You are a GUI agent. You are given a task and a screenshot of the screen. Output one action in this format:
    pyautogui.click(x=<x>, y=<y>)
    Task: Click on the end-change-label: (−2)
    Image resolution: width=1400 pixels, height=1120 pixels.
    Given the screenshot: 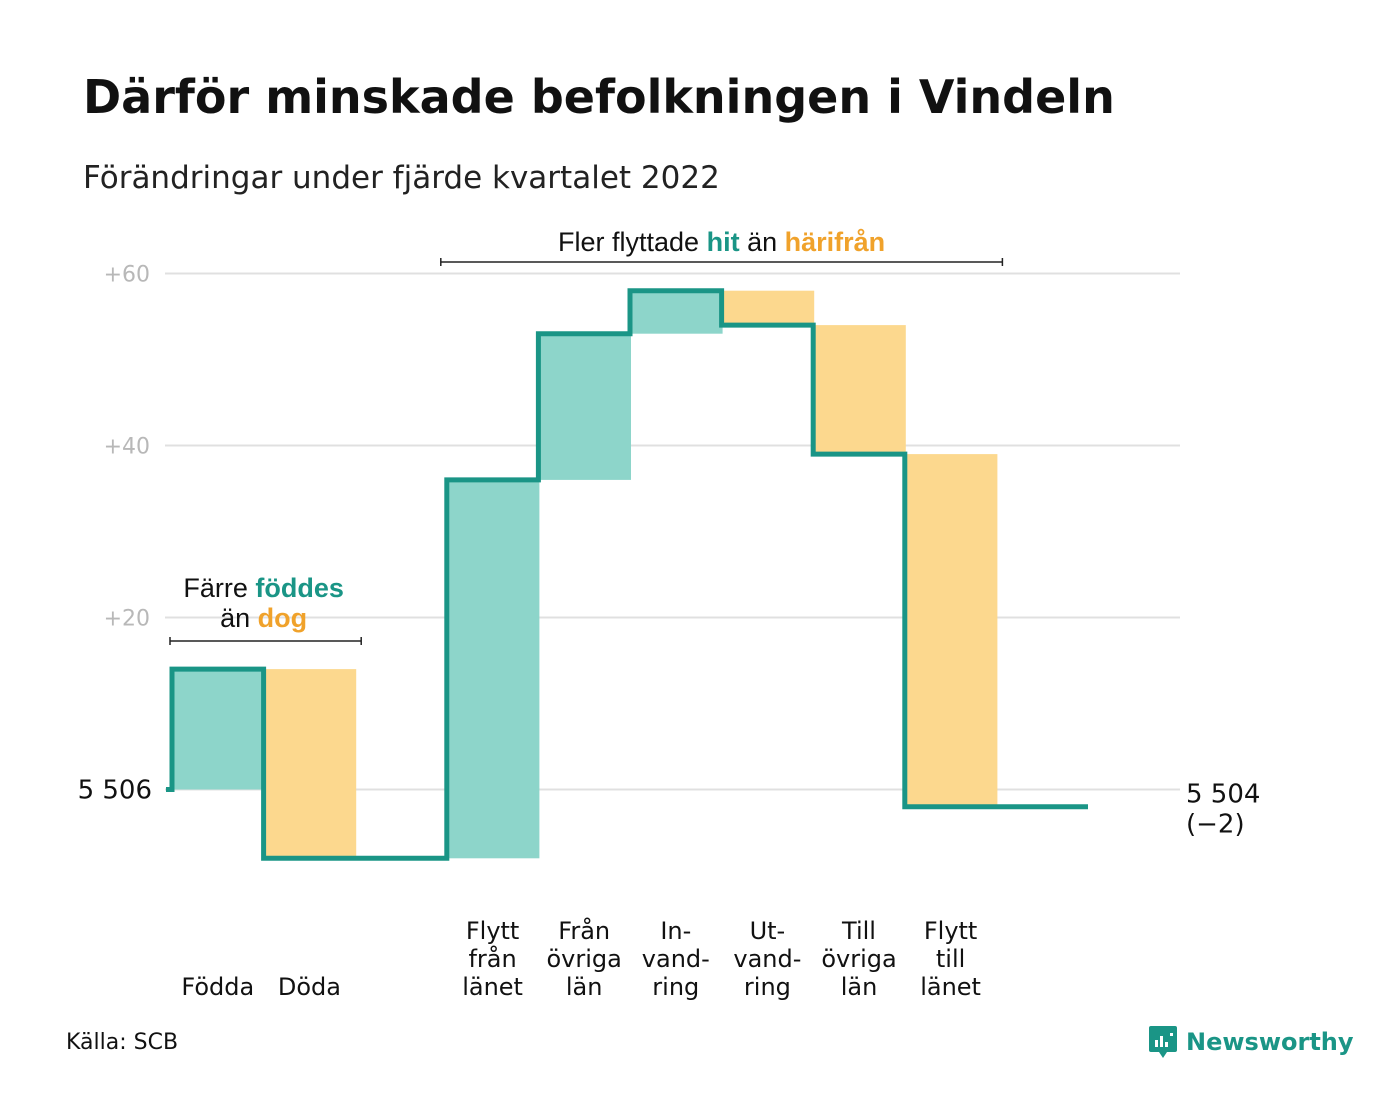 What is the action you would take?
    pyautogui.click(x=1215, y=825)
    